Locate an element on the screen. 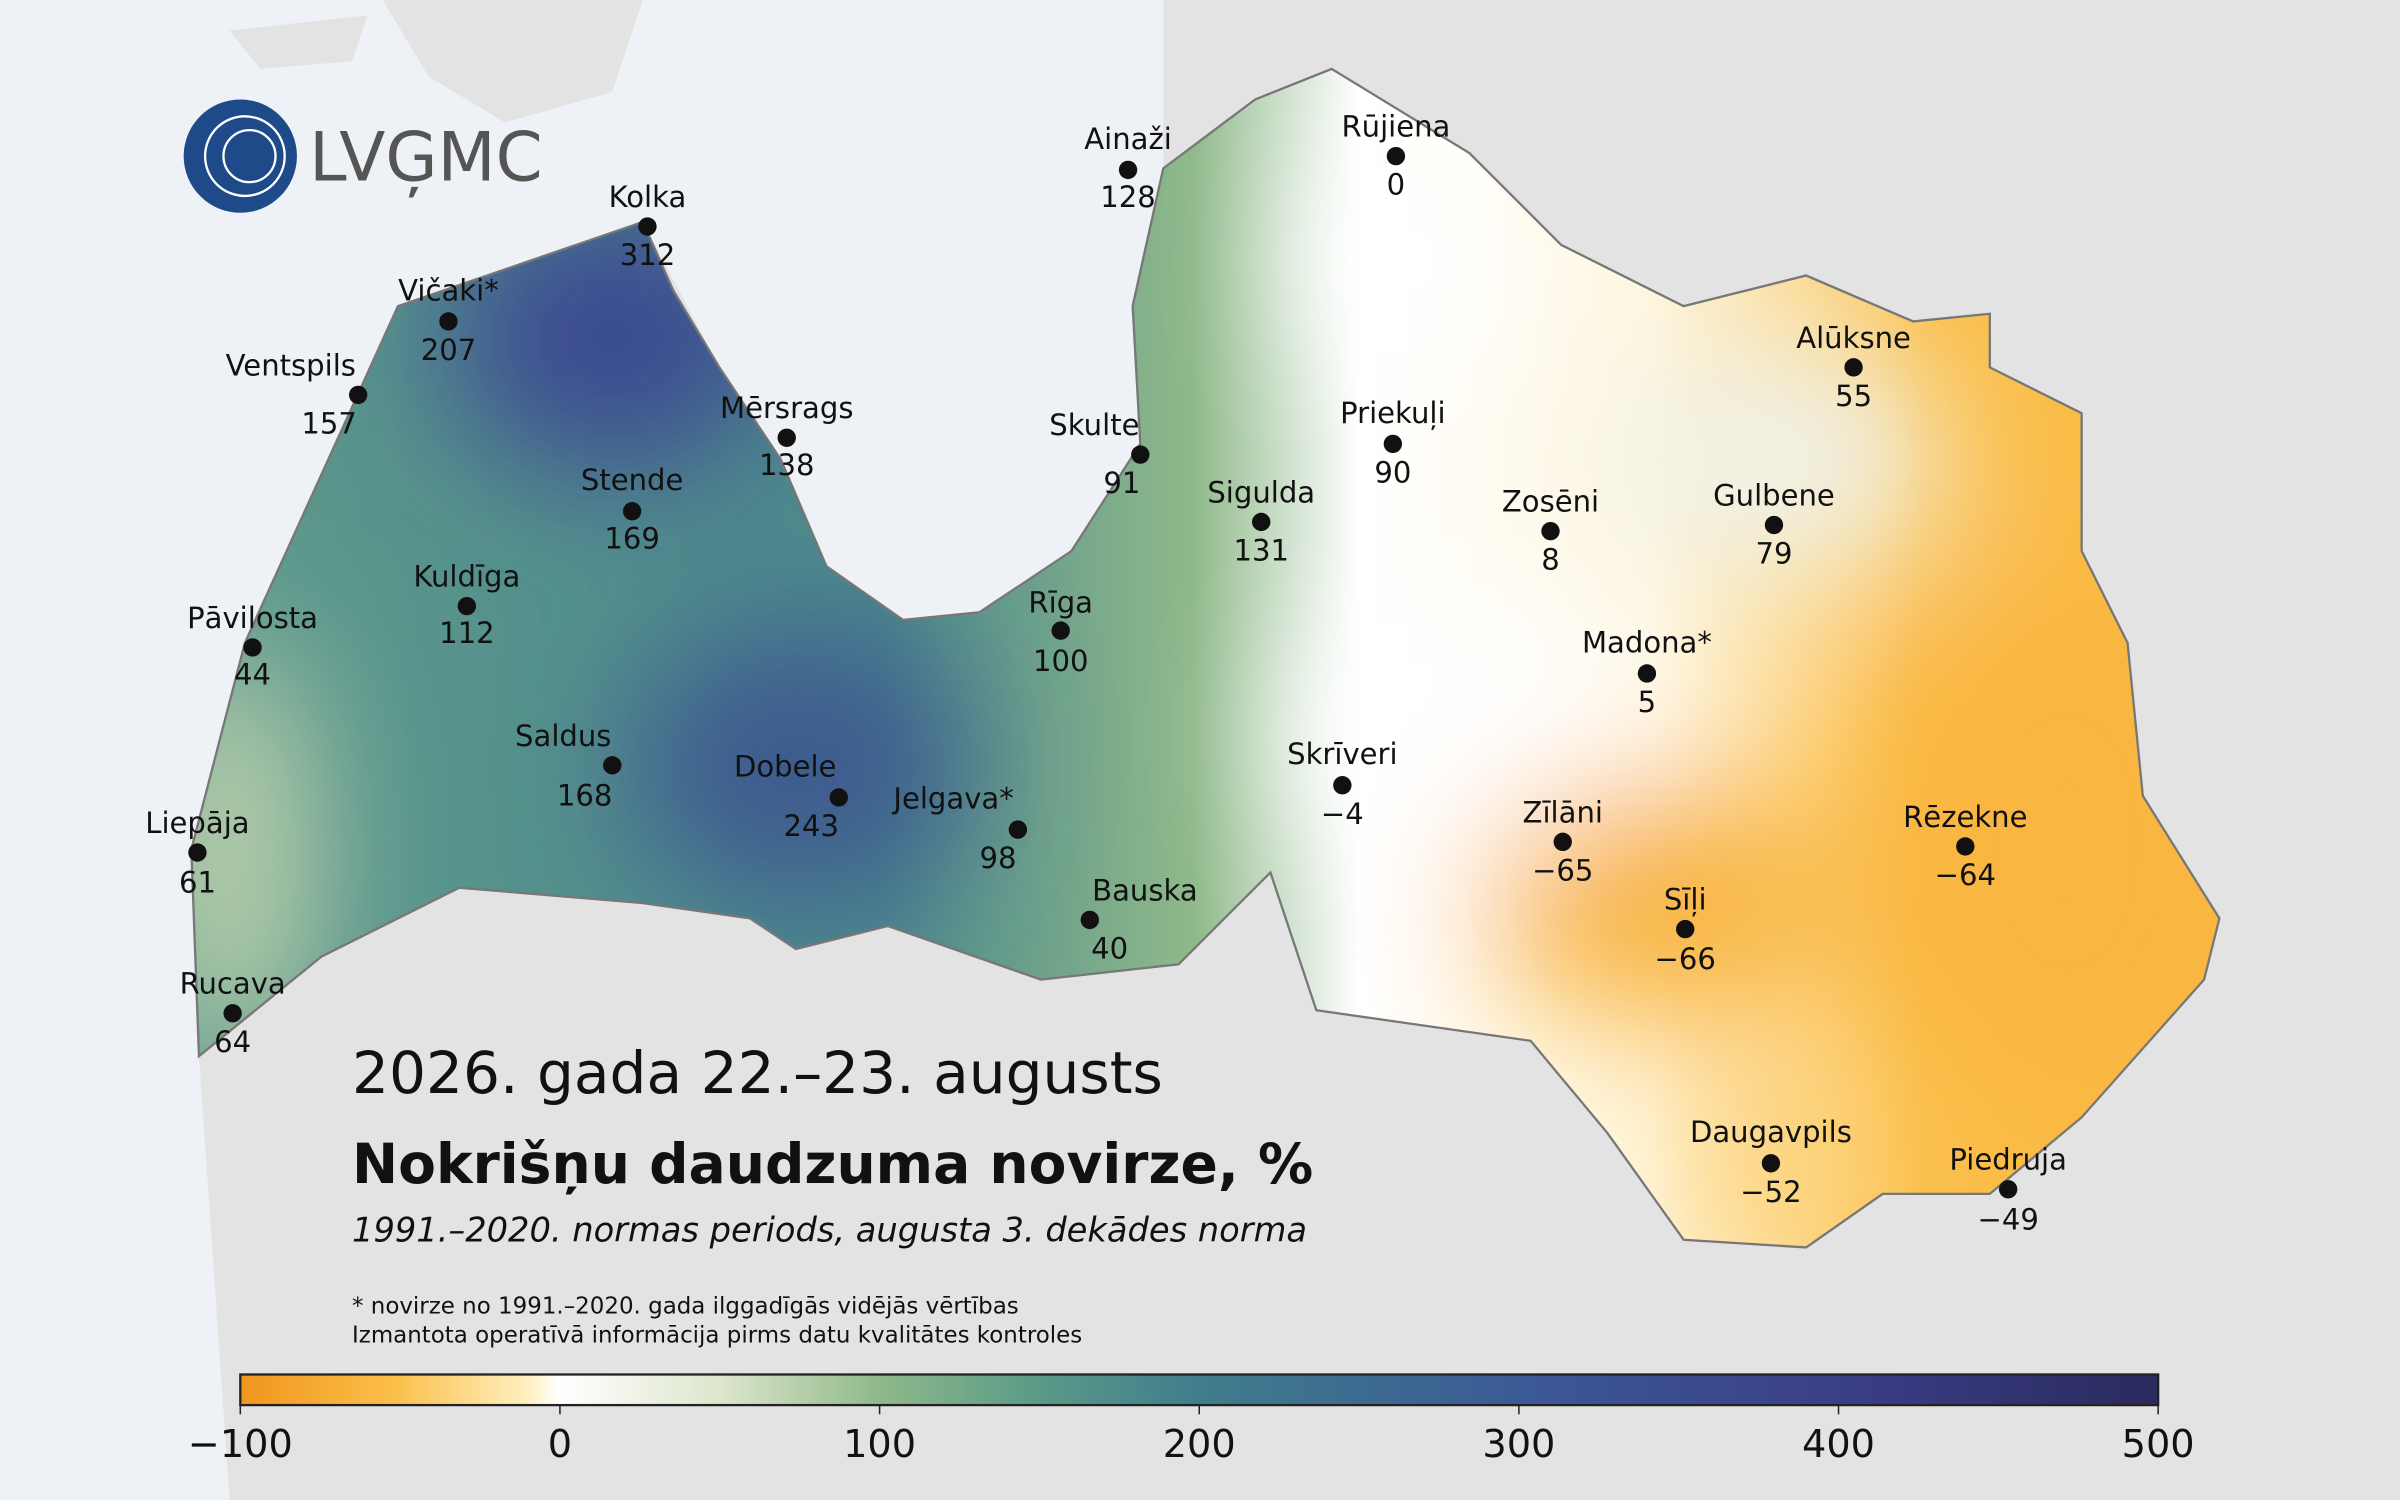 This screenshot has height=1500, width=2400. station-value: 5 is located at coordinates (1647, 702).